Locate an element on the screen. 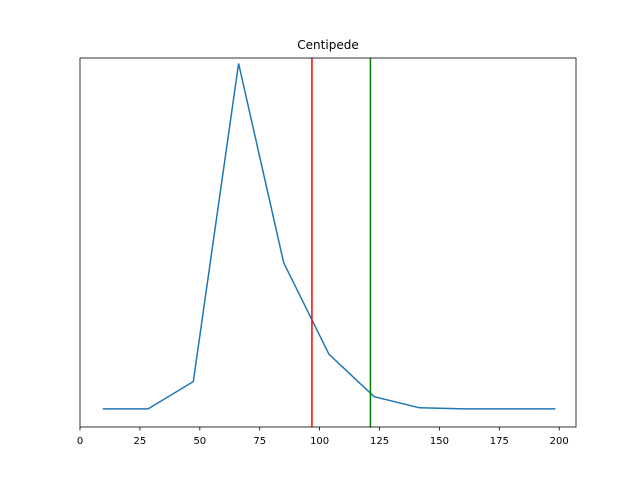 This screenshot has height=480, width=640. x-tick-label: 125 is located at coordinates (379, 441).